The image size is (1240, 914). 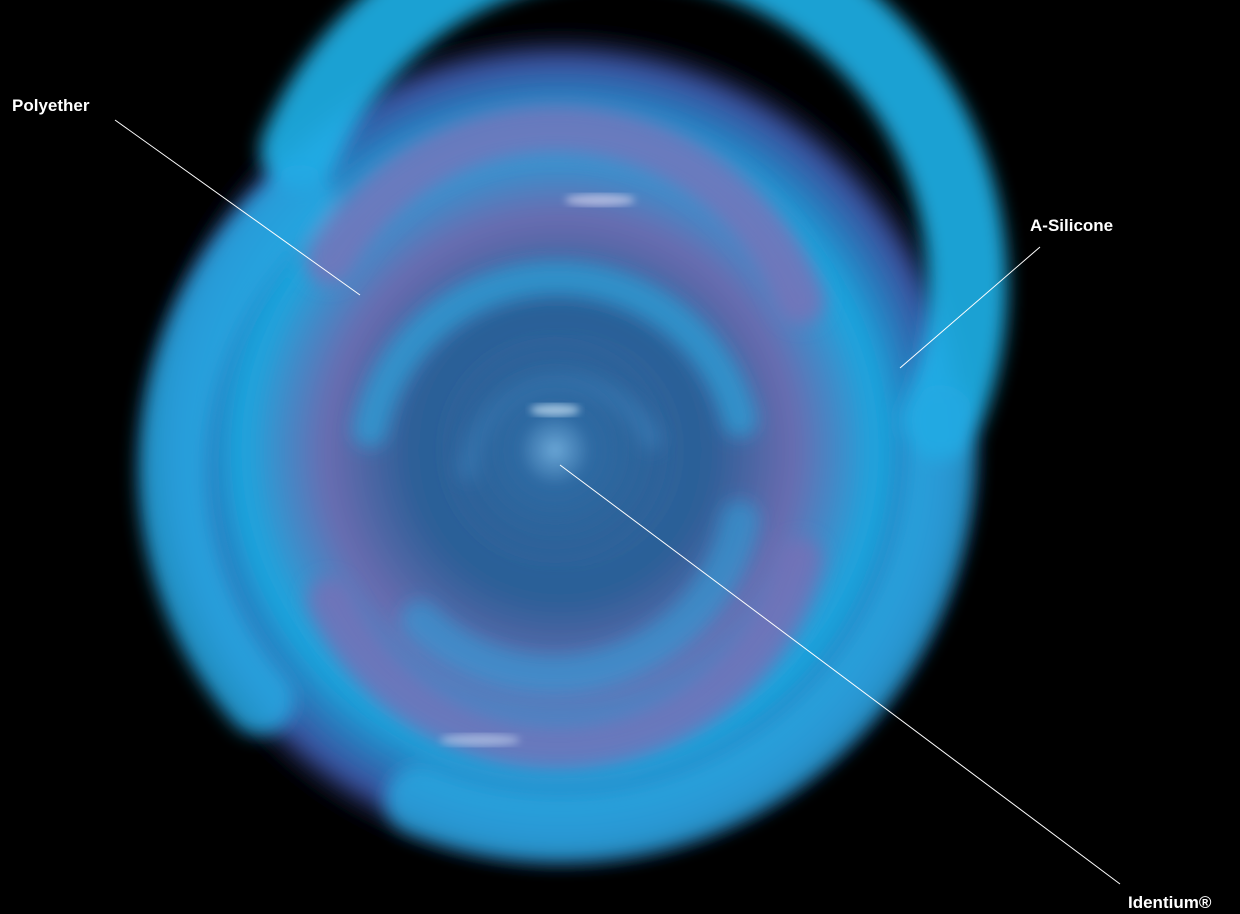 What do you see at coordinates (1071, 225) in the screenshot?
I see `label: A-Silicone` at bounding box center [1071, 225].